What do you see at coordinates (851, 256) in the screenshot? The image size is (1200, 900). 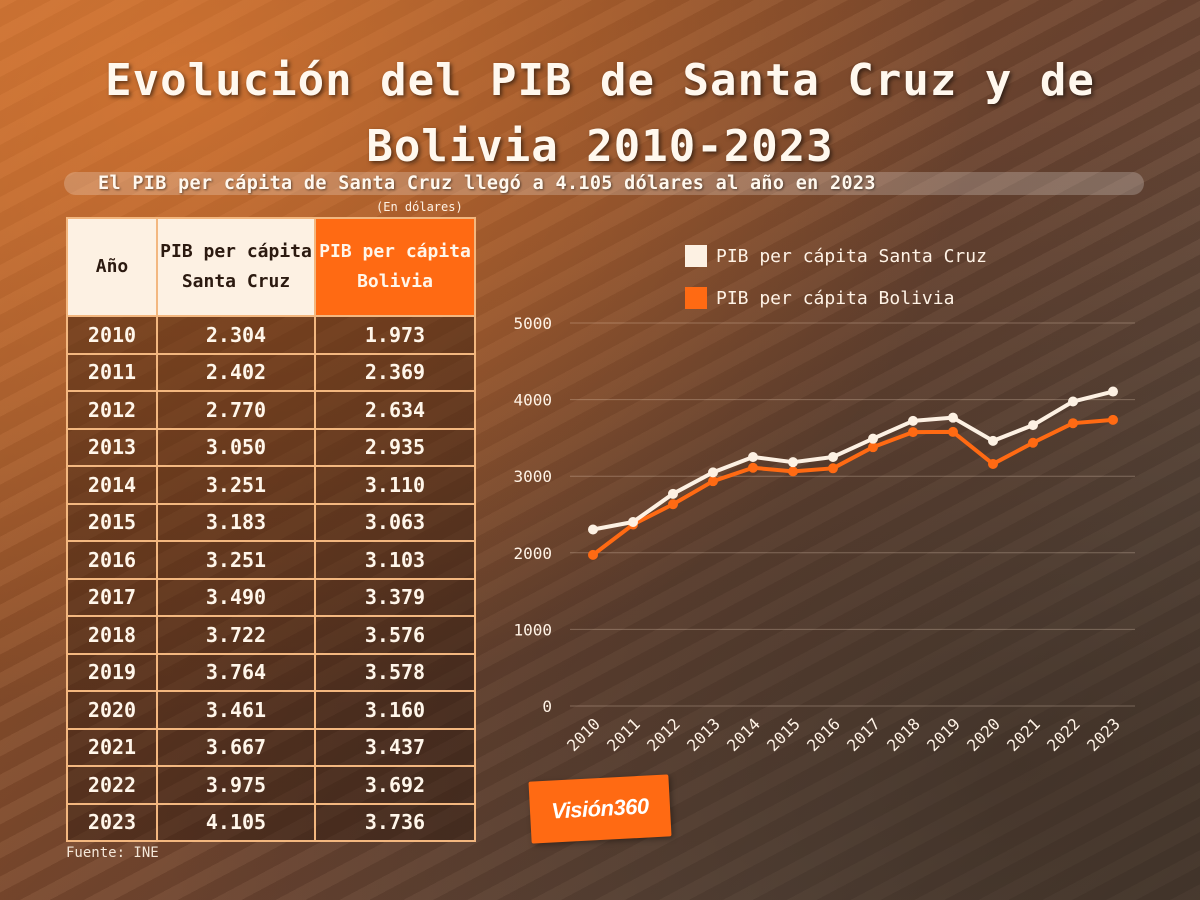 I see `legend-label-santa-cruz: PIB per cápita Santa Cruz` at bounding box center [851, 256].